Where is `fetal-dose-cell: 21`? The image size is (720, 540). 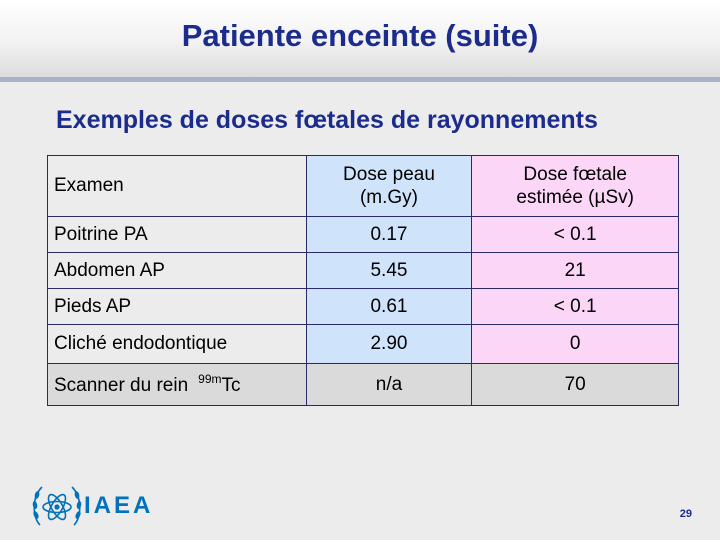 fetal-dose-cell: 21 is located at coordinates (575, 270).